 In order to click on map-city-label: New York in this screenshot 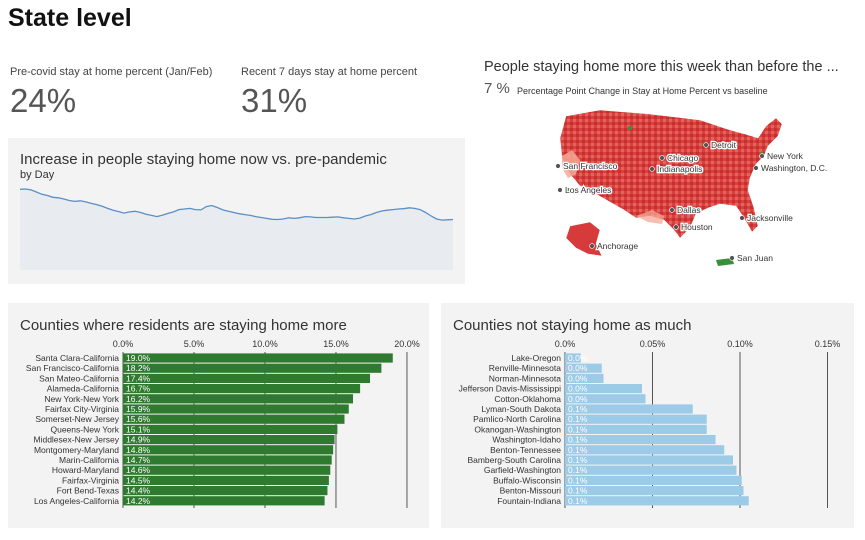, I will do `click(785, 156)`.